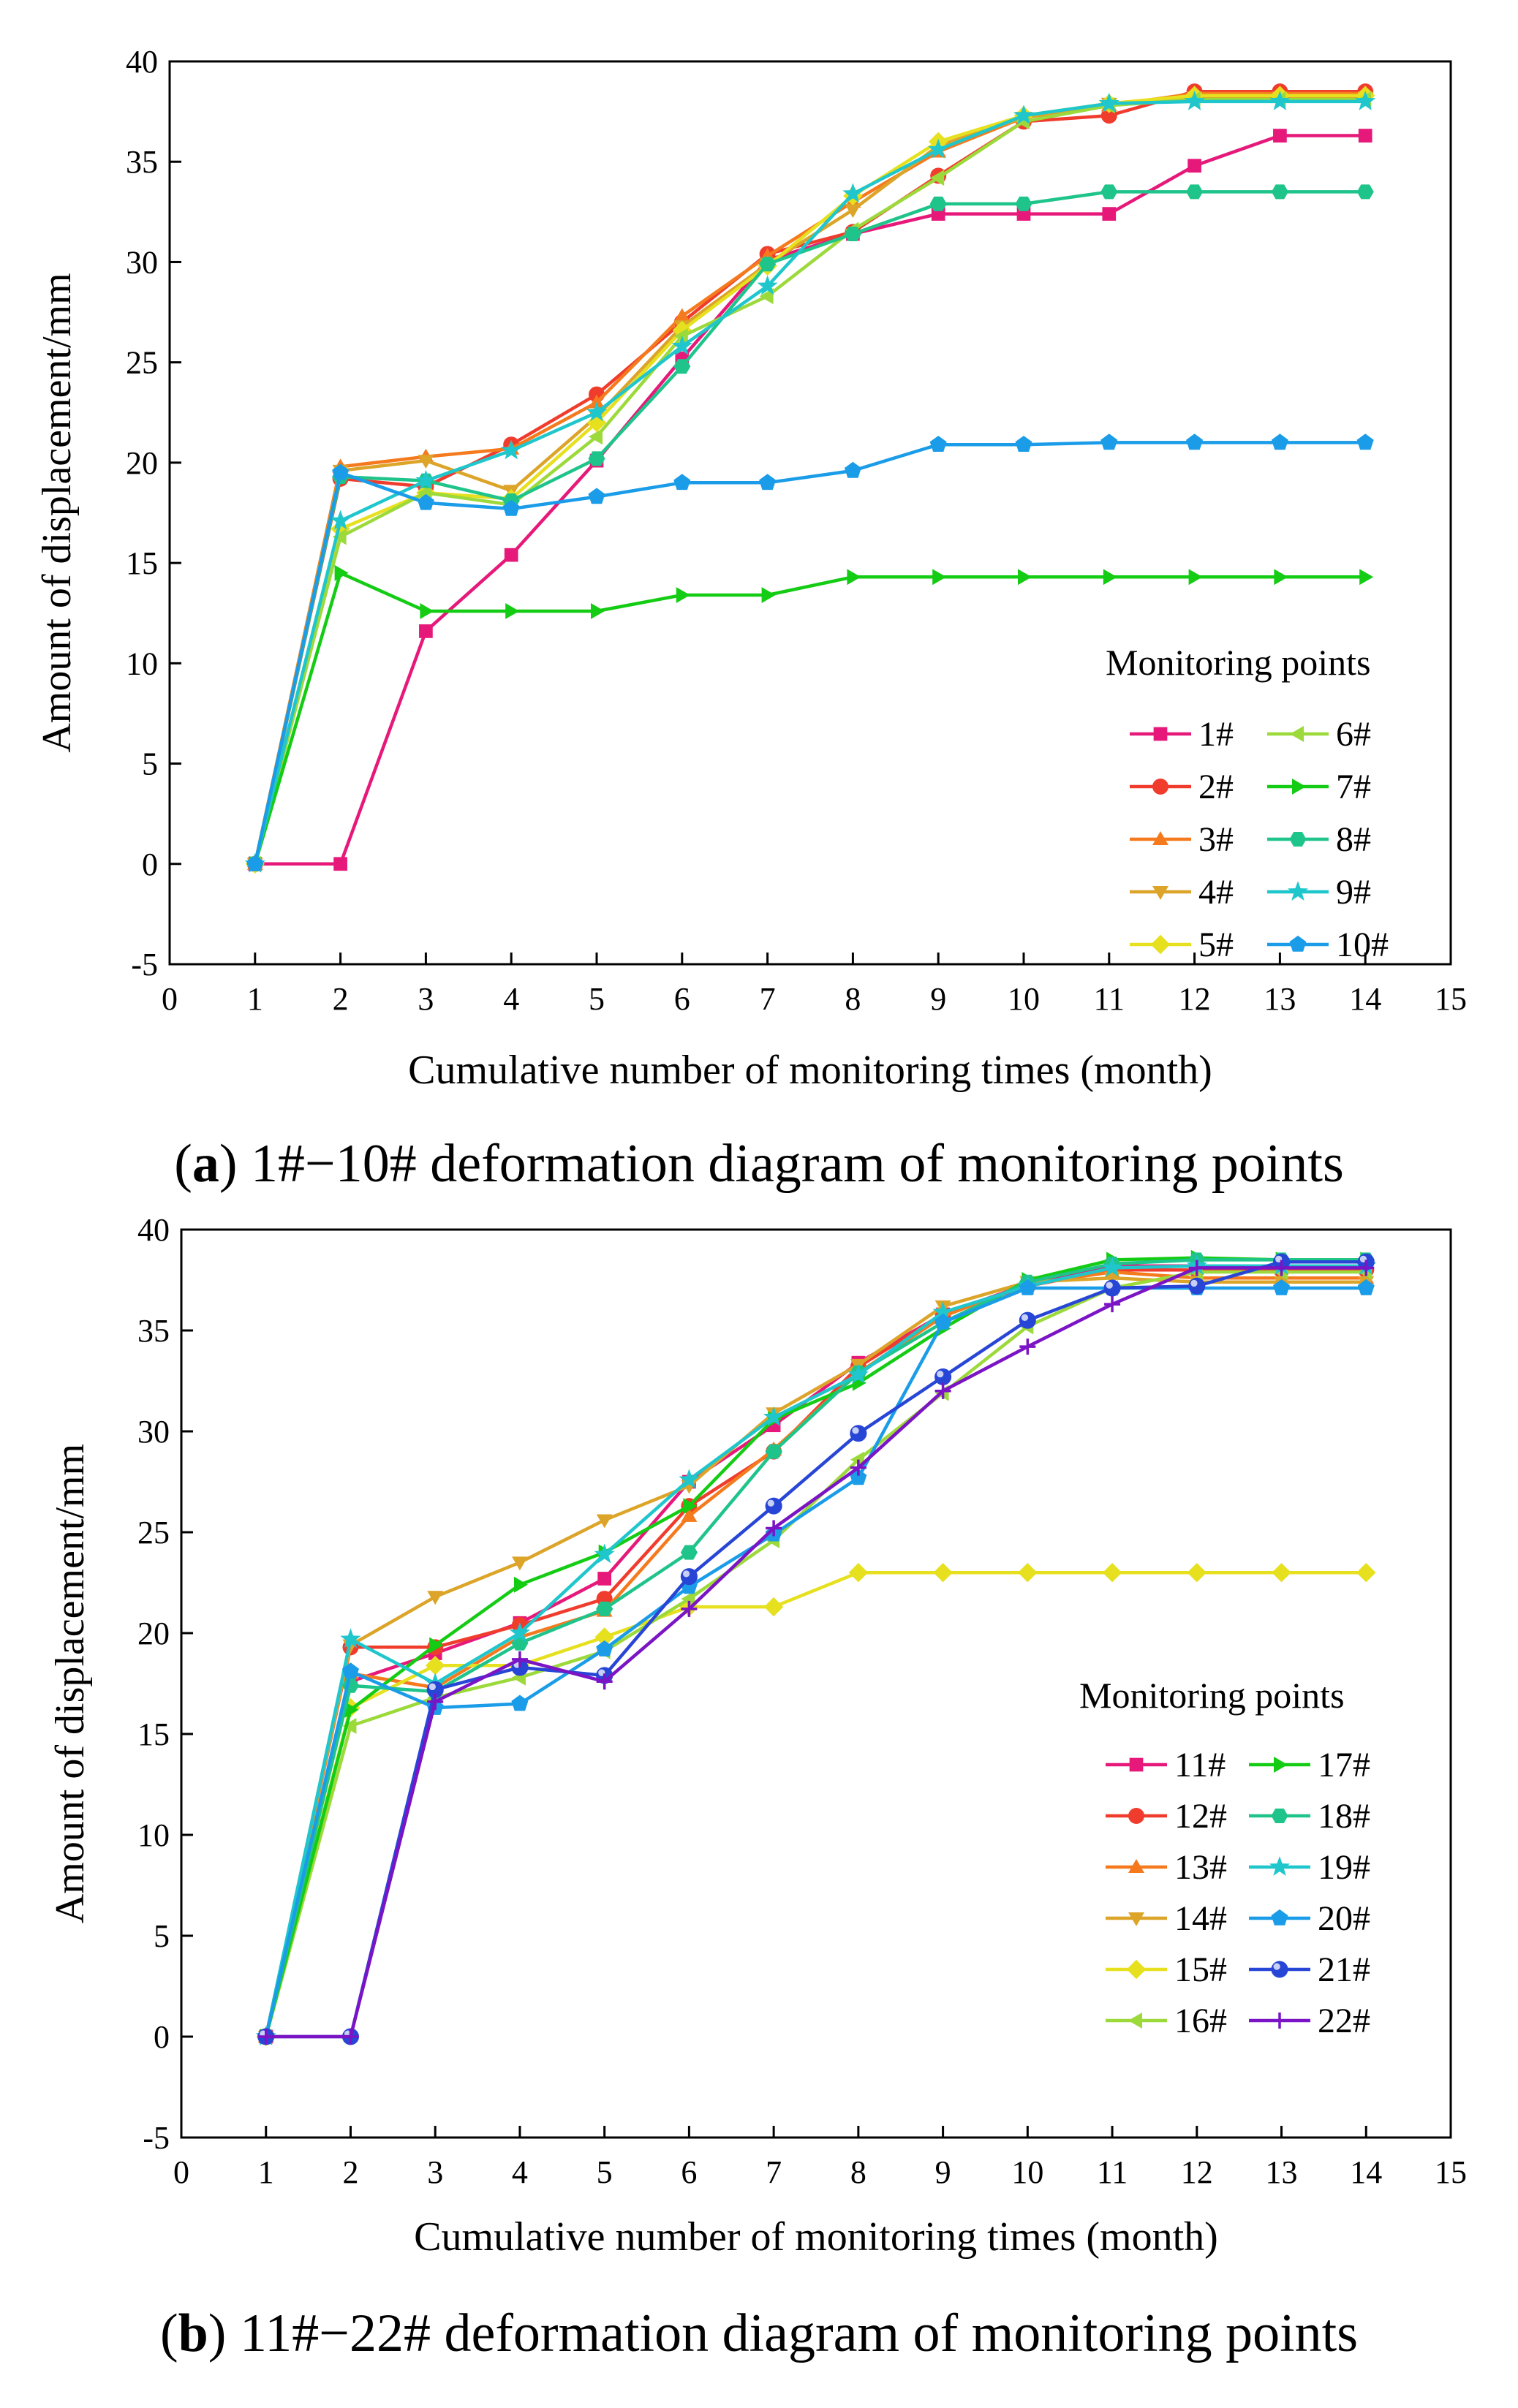 The height and width of the screenshot is (2408, 1518). Describe the element at coordinates (1309, 1970) in the screenshot. I see `panel-b-legend-entry-21#: 21#` at that location.